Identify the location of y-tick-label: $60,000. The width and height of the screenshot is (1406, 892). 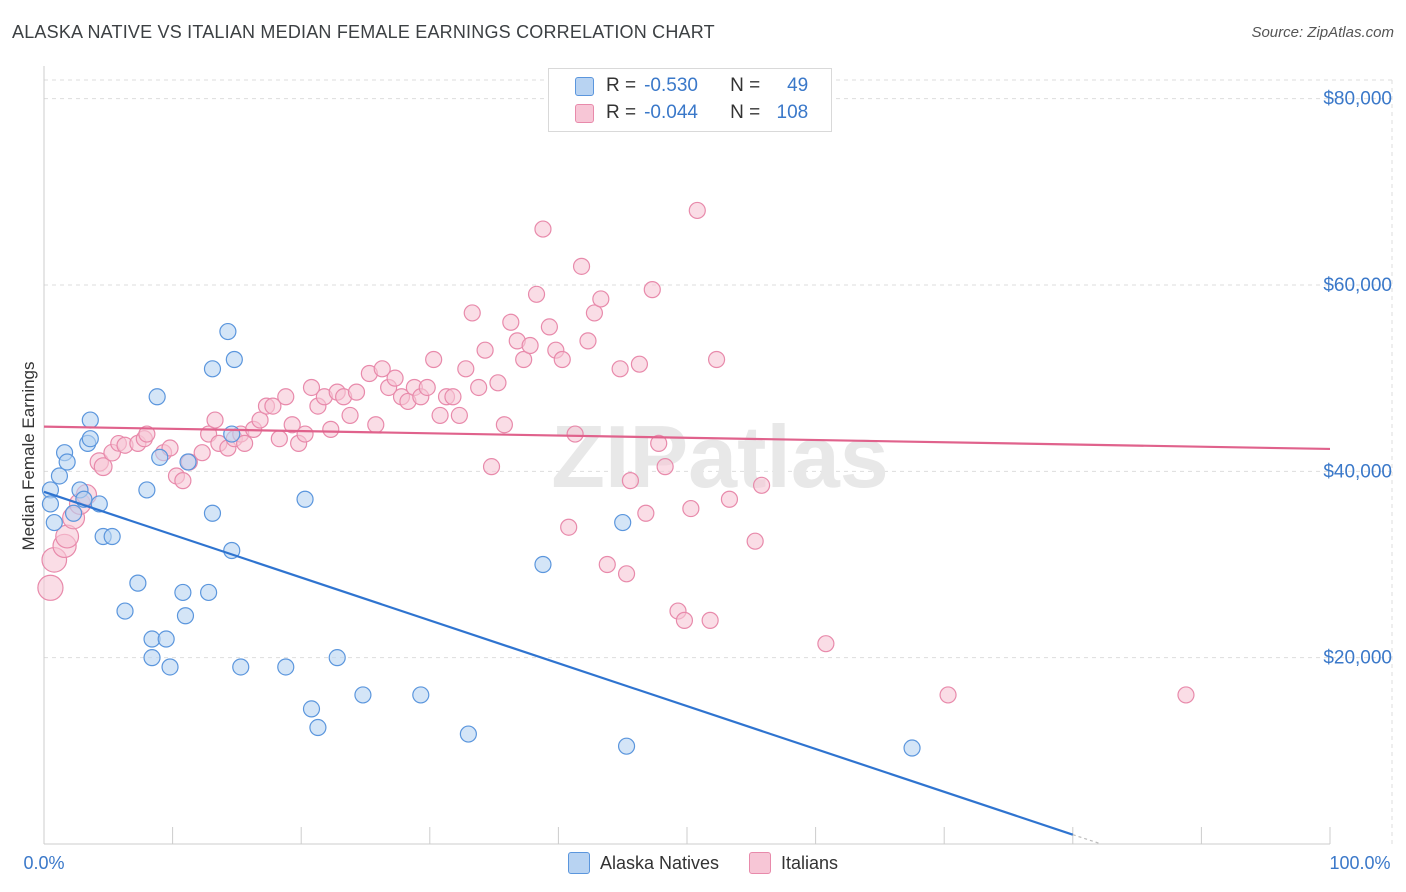
(1357, 285).